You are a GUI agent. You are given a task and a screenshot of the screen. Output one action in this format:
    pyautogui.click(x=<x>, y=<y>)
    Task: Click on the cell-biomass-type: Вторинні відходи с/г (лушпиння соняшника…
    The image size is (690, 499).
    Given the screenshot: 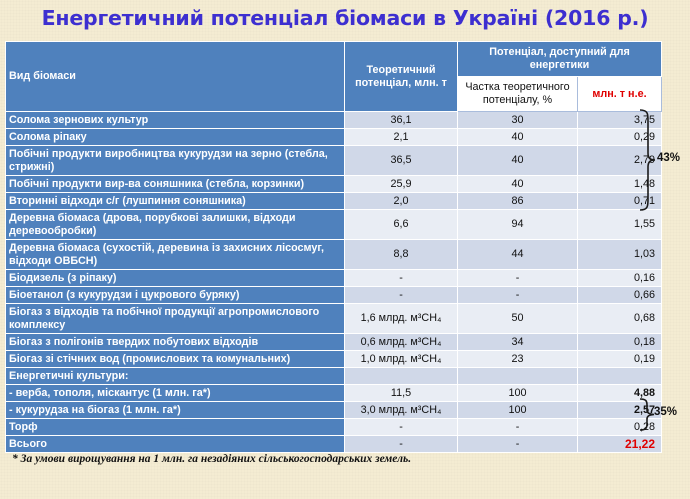 What is the action you would take?
    pyautogui.click(x=175, y=201)
    